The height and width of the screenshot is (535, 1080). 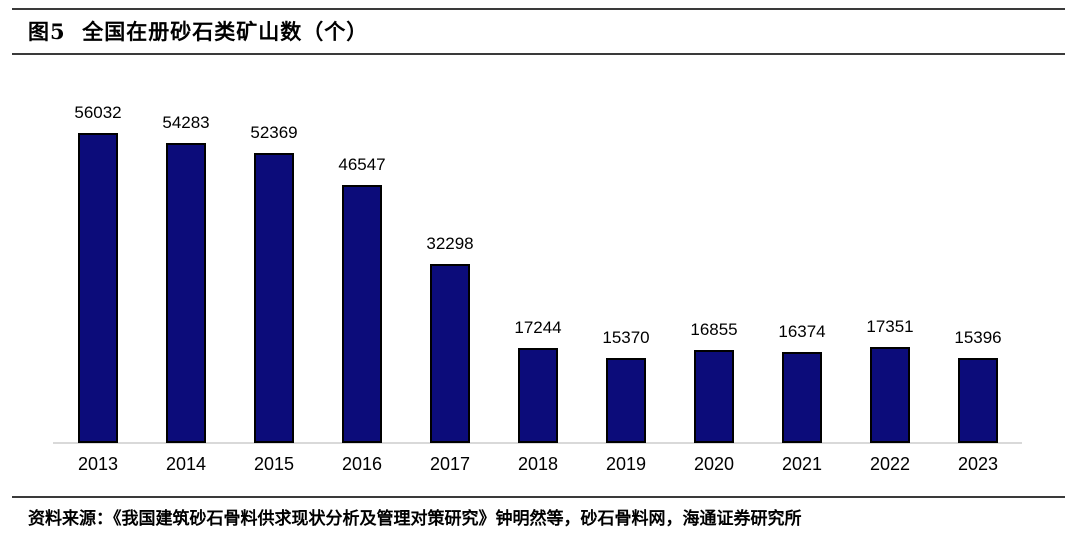 I want to click on bar-value-label-2016: 46547, so click(x=362, y=164).